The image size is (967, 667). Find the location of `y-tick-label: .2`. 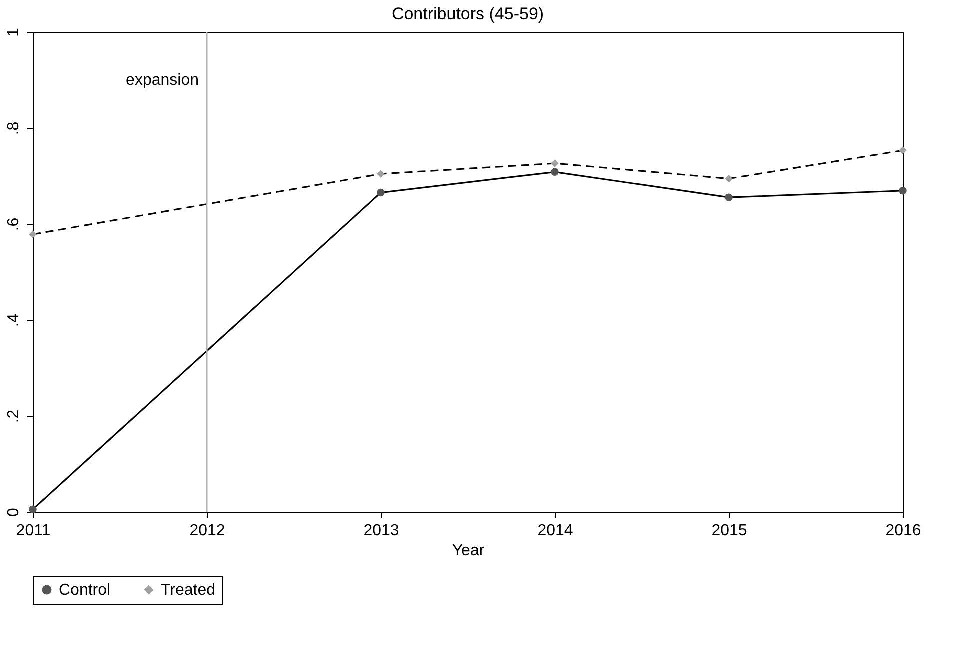

y-tick-label: .2 is located at coordinates (14, 417).